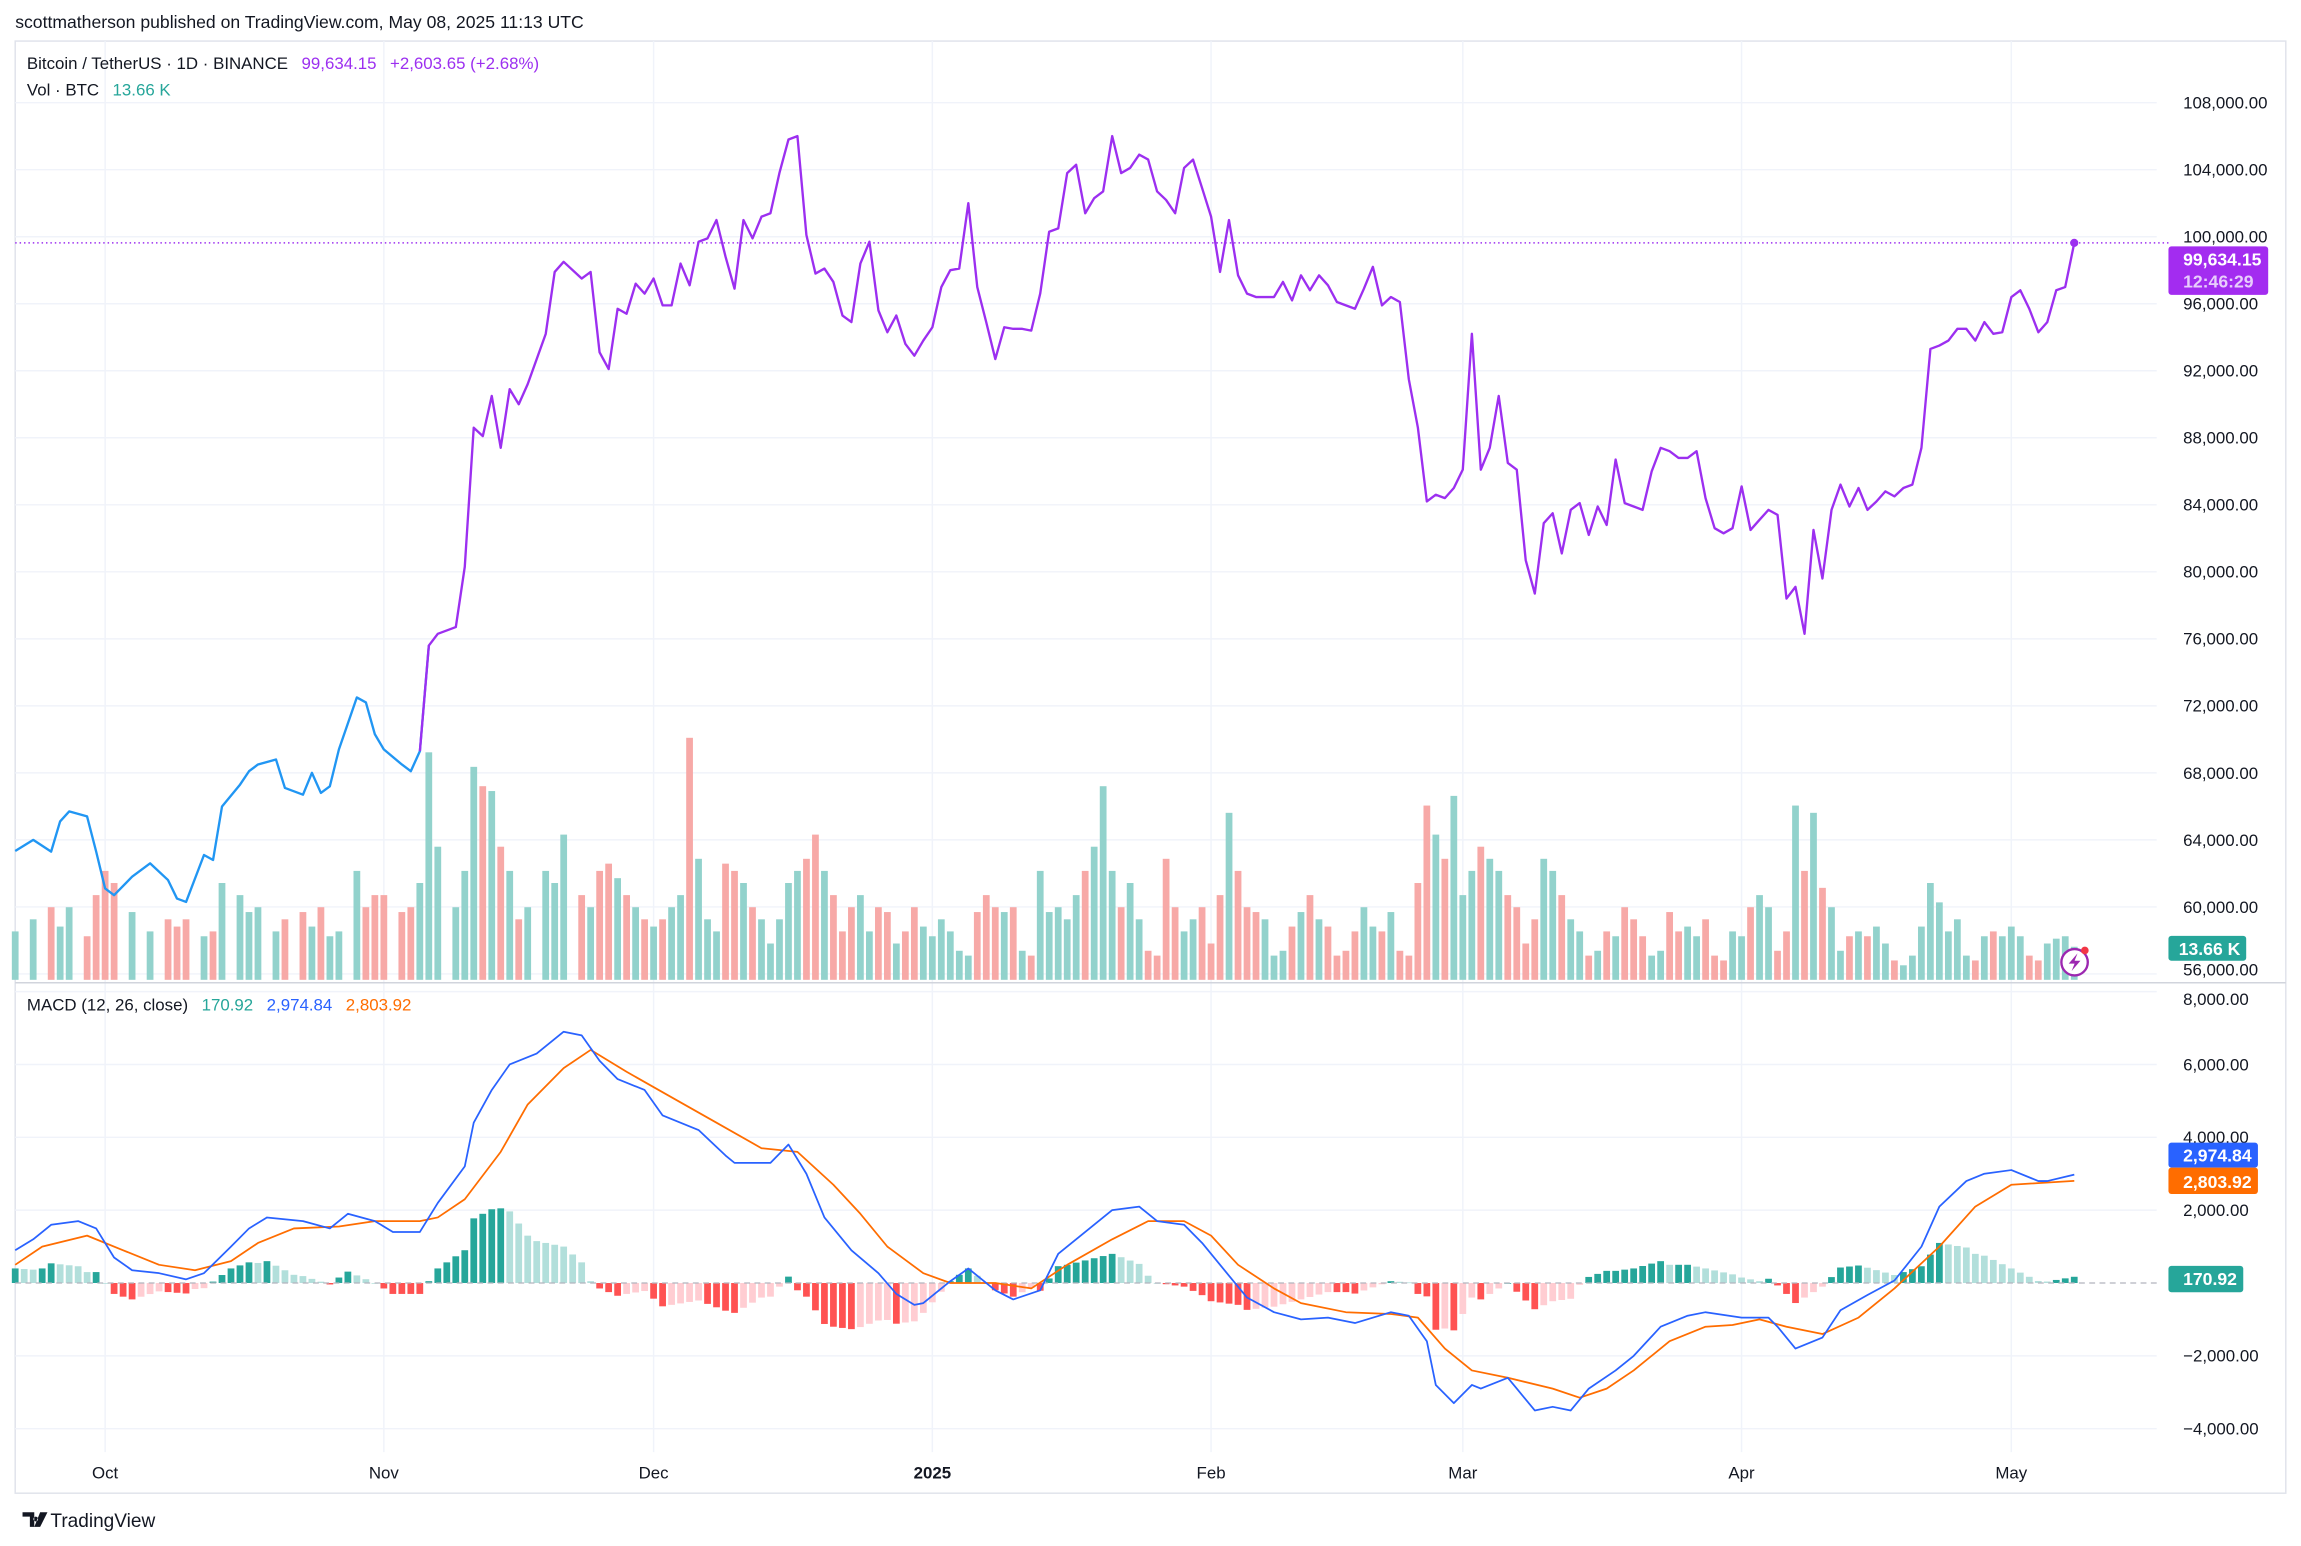 This screenshot has width=2301, height=1546. What do you see at coordinates (2220, 304) in the screenshot?
I see `price-tick-label: 96,000.00` at bounding box center [2220, 304].